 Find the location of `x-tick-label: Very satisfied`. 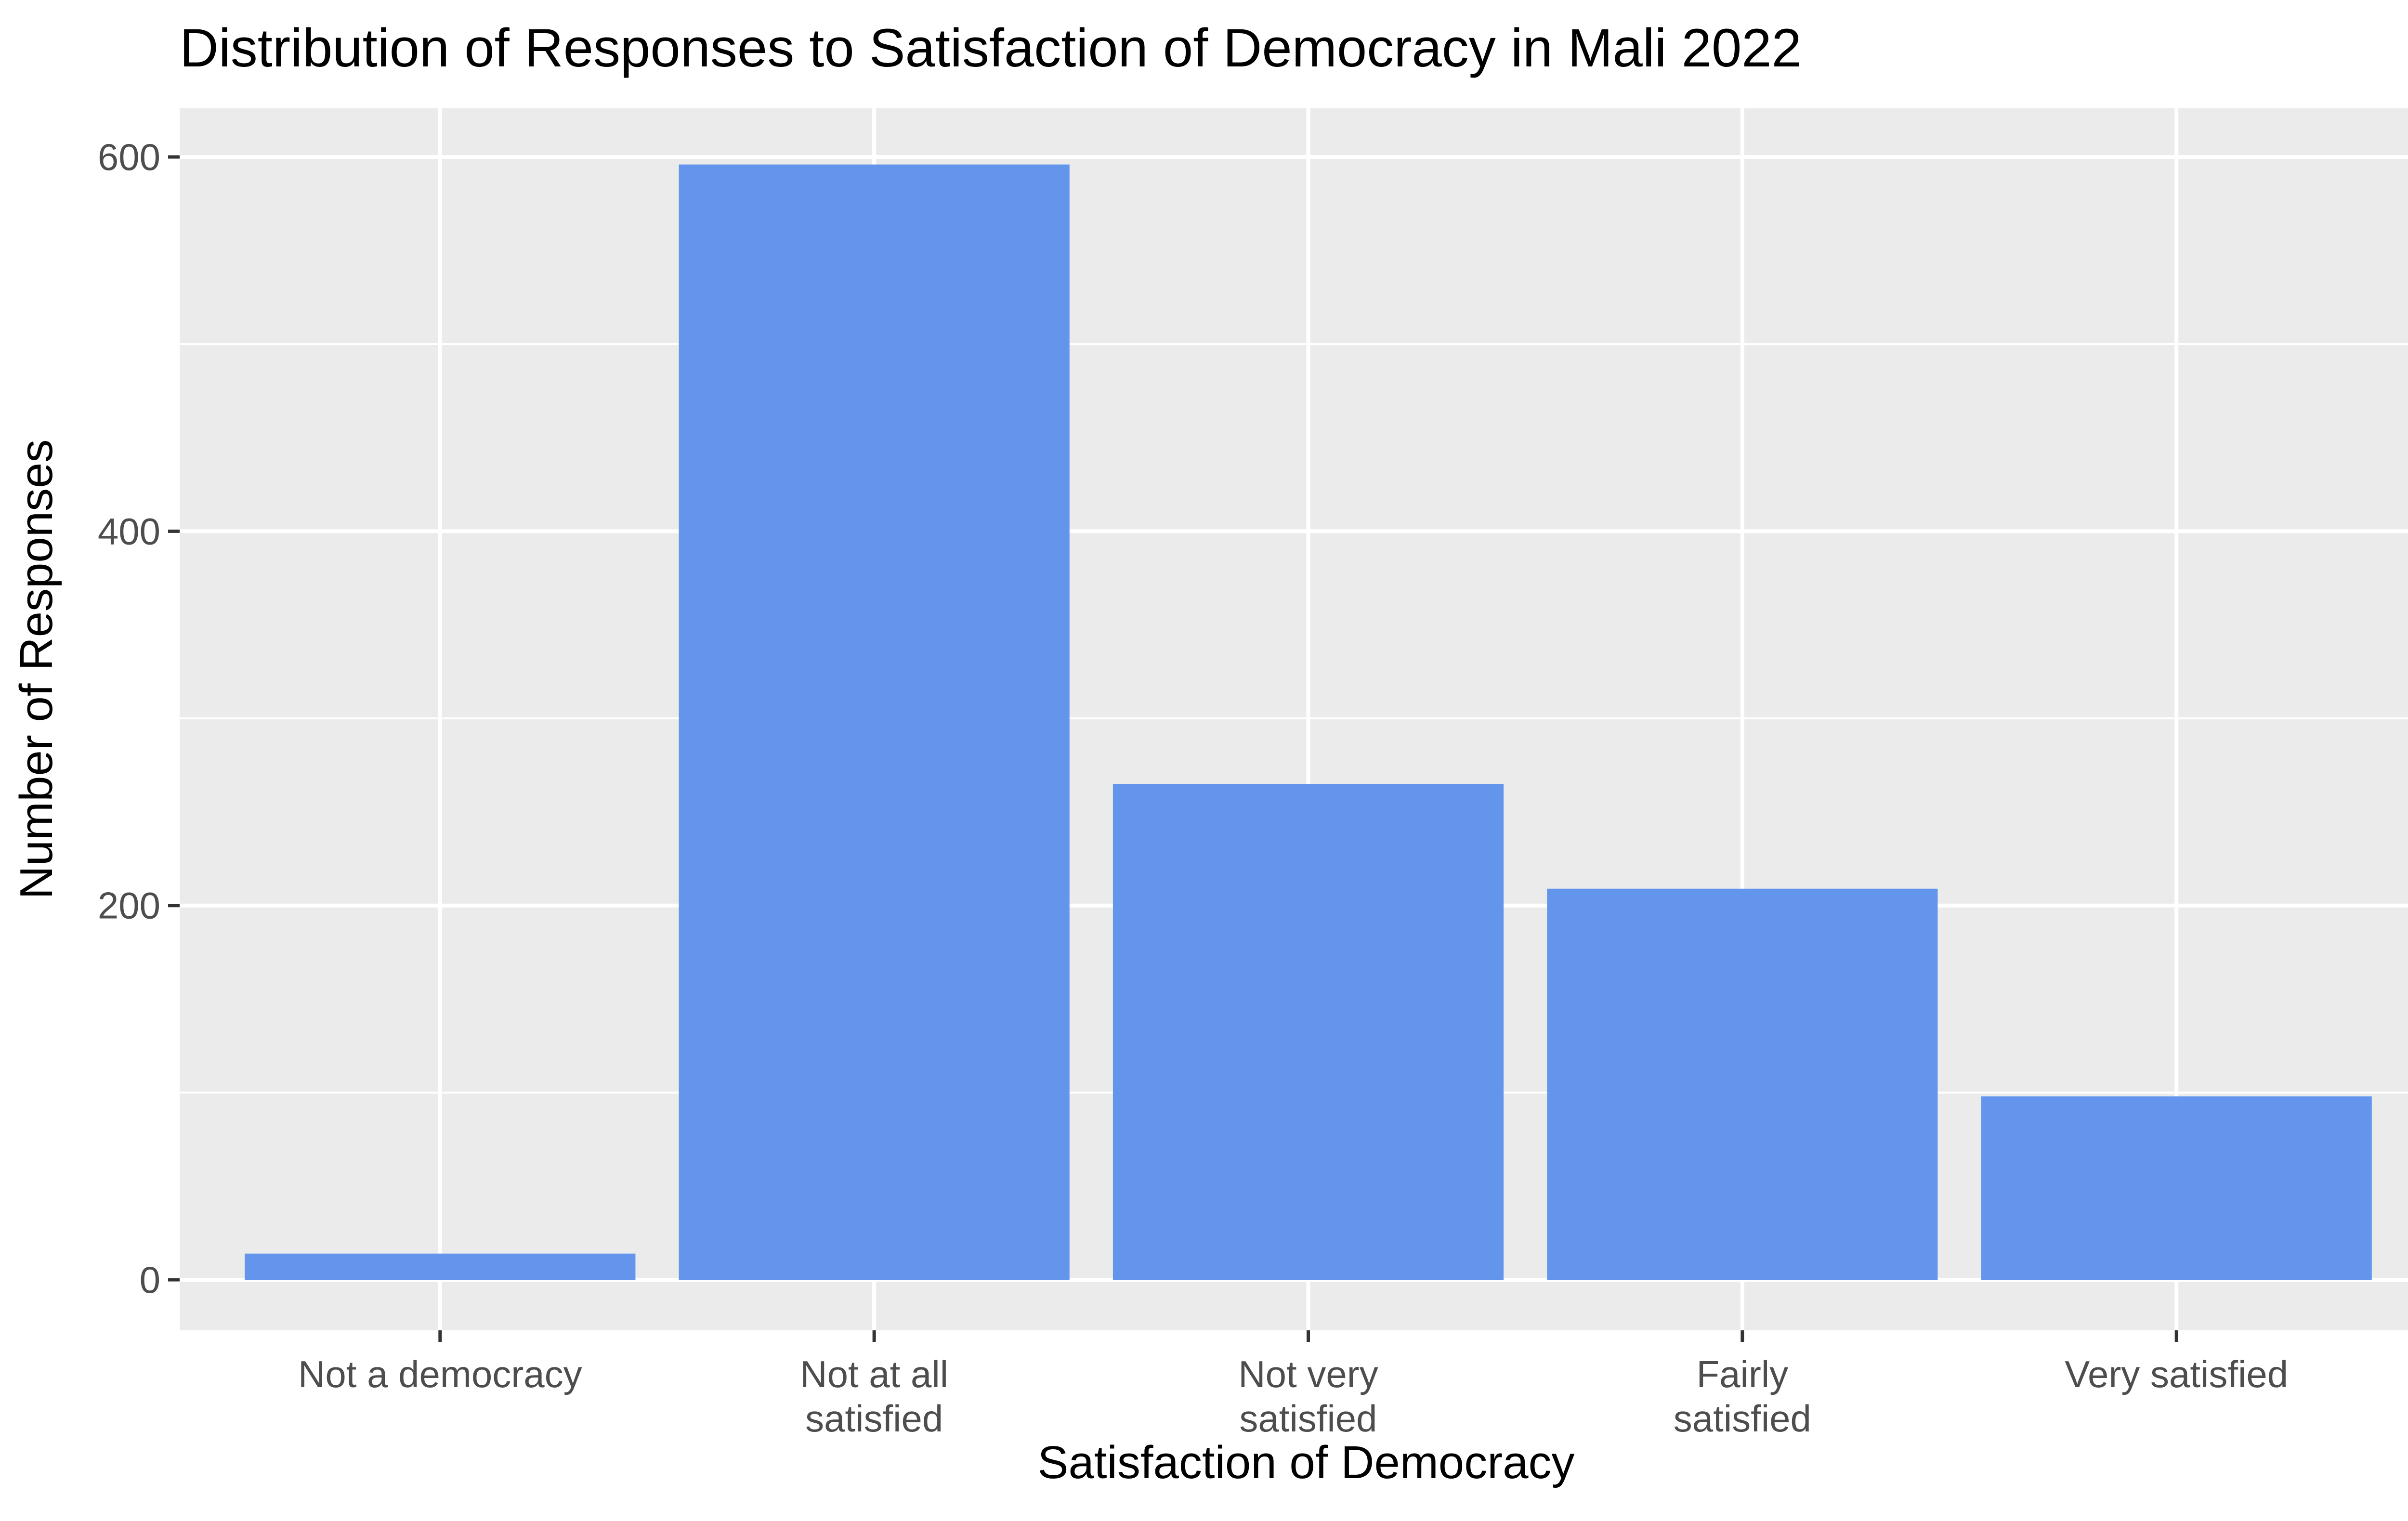

x-tick-label: Very satisfied is located at coordinates (2176, 1374).